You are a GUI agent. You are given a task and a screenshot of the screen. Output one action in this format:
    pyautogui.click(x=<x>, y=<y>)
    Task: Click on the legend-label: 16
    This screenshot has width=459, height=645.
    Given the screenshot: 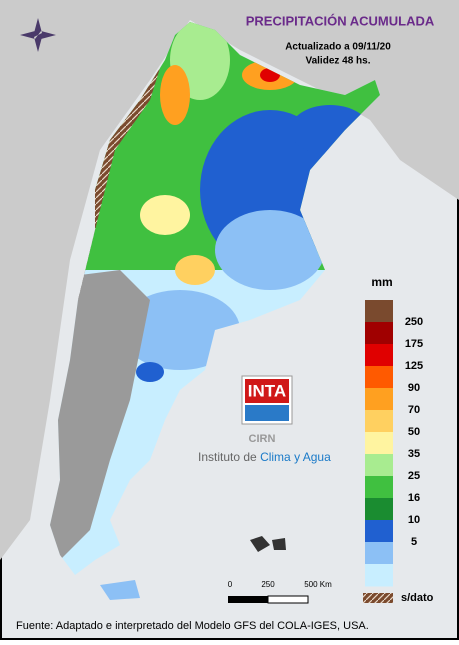 What is the action you would take?
    pyautogui.click(x=414, y=498)
    